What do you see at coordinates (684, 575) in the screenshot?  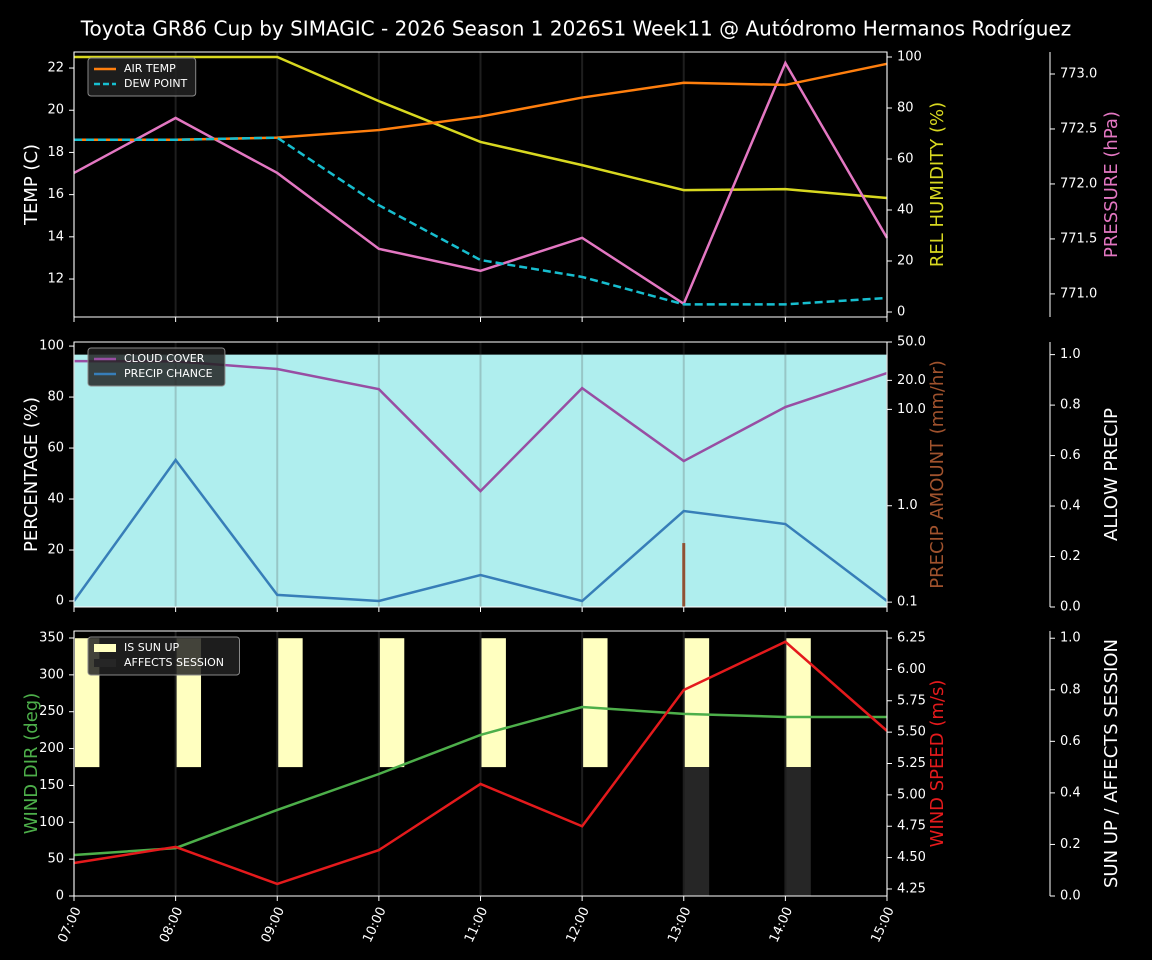 I see `precip-amount-bar` at bounding box center [684, 575].